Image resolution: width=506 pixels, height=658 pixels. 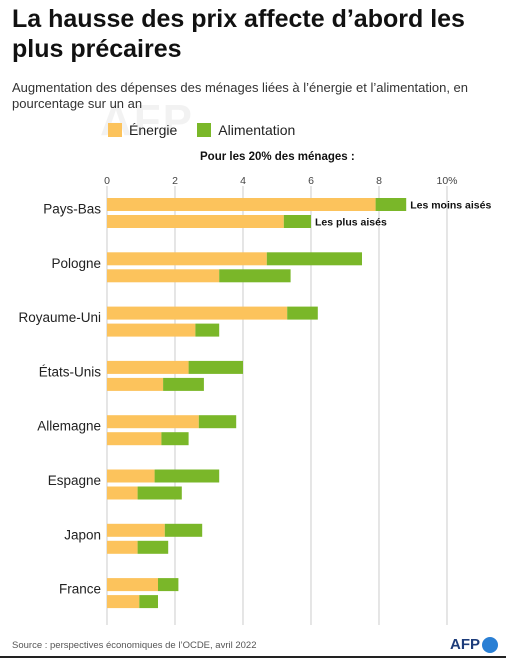 What do you see at coordinates (490, 644) in the screenshot?
I see `afp-logo-dot-icon` at bounding box center [490, 644].